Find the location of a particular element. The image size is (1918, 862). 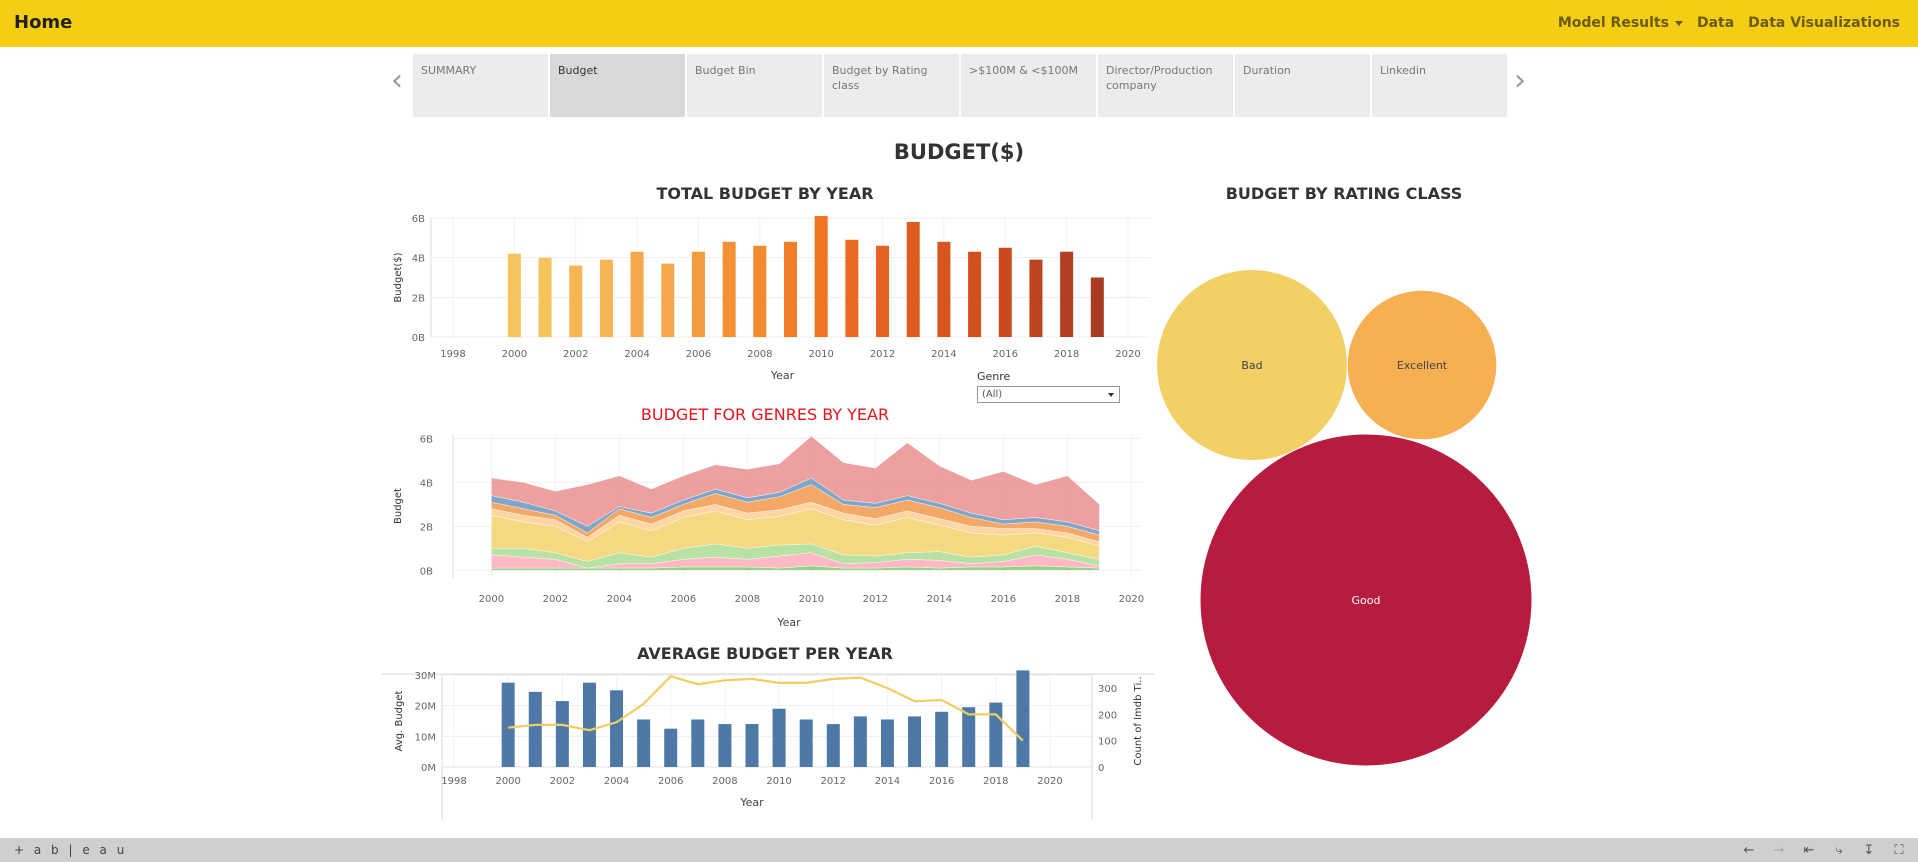

y-tick-label: 4B is located at coordinates (418, 259).